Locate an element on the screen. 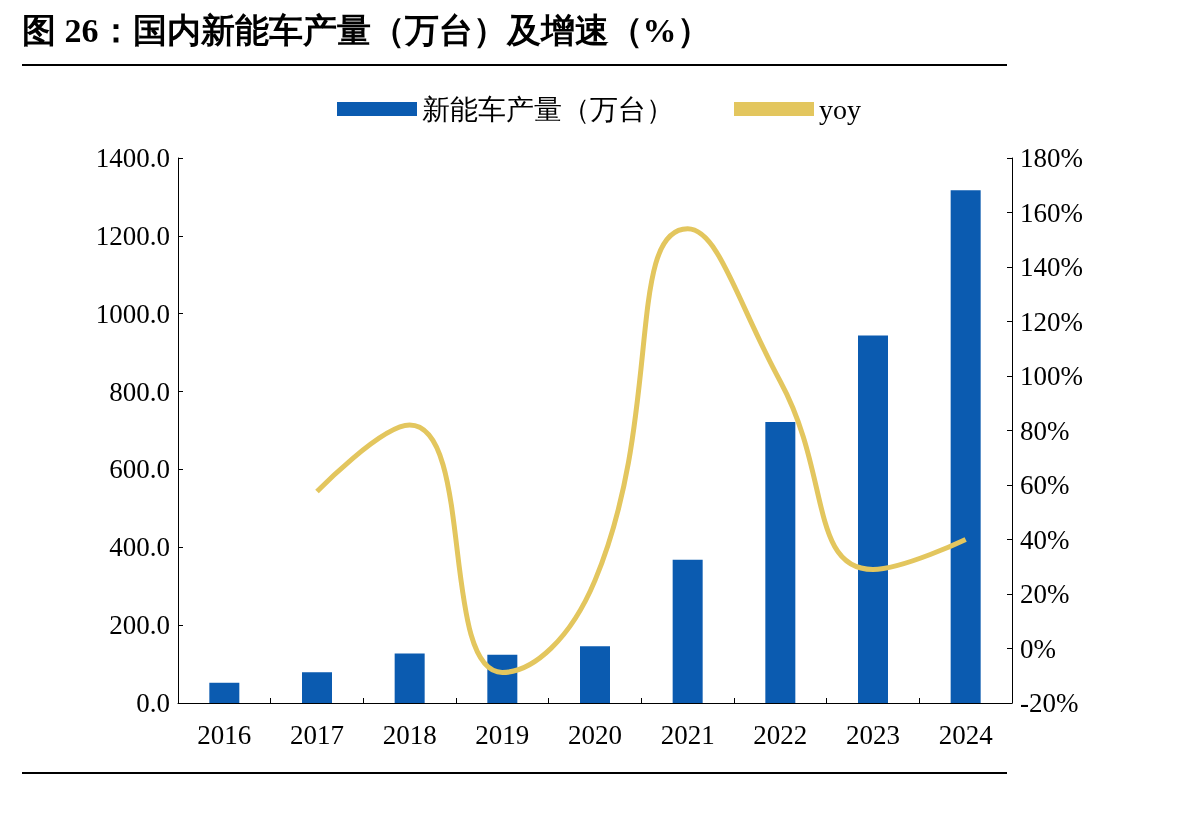 This screenshot has height=838, width=1198. y-tick-label: 400.0 is located at coordinates (139, 547).